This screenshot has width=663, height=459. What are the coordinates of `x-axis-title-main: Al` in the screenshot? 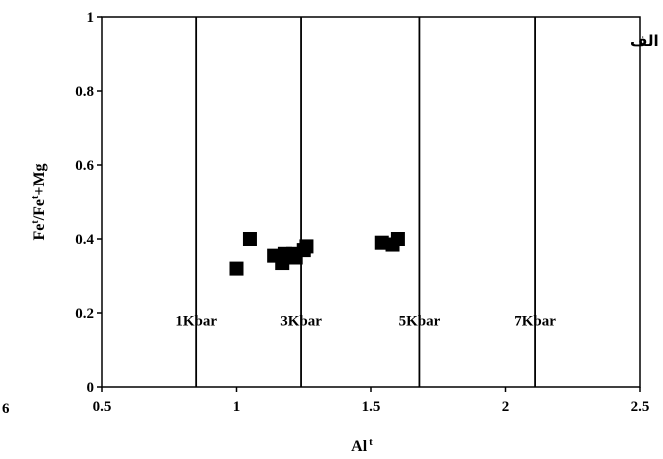 It's located at (359, 446).